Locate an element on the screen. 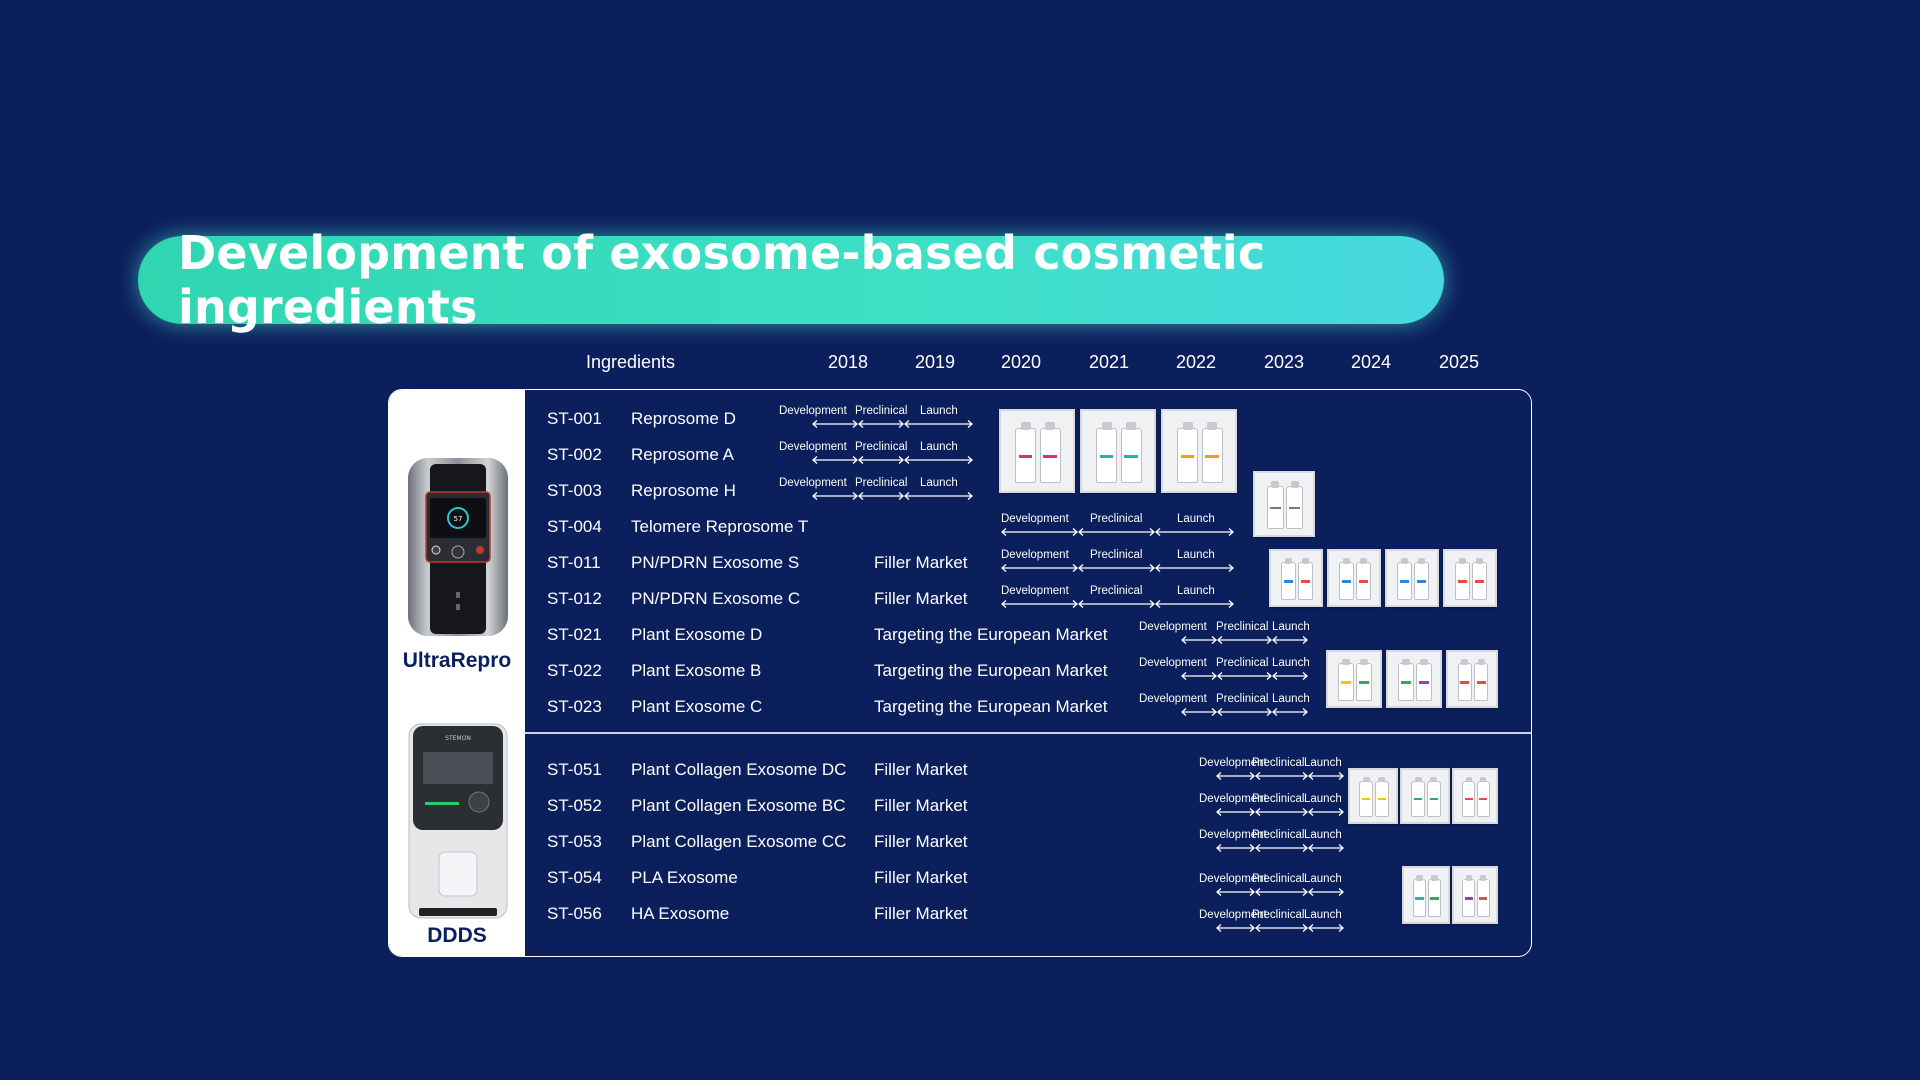 The height and width of the screenshot is (1080, 1920). row-name: Plant Exosome B is located at coordinates (696, 670).